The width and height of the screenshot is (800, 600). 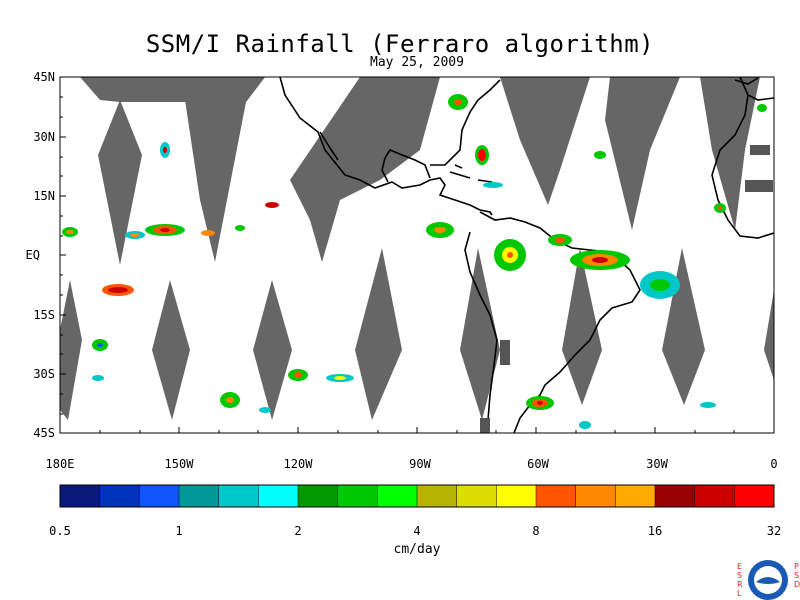 I want to click on greenland-coast, so click(x=746, y=81).